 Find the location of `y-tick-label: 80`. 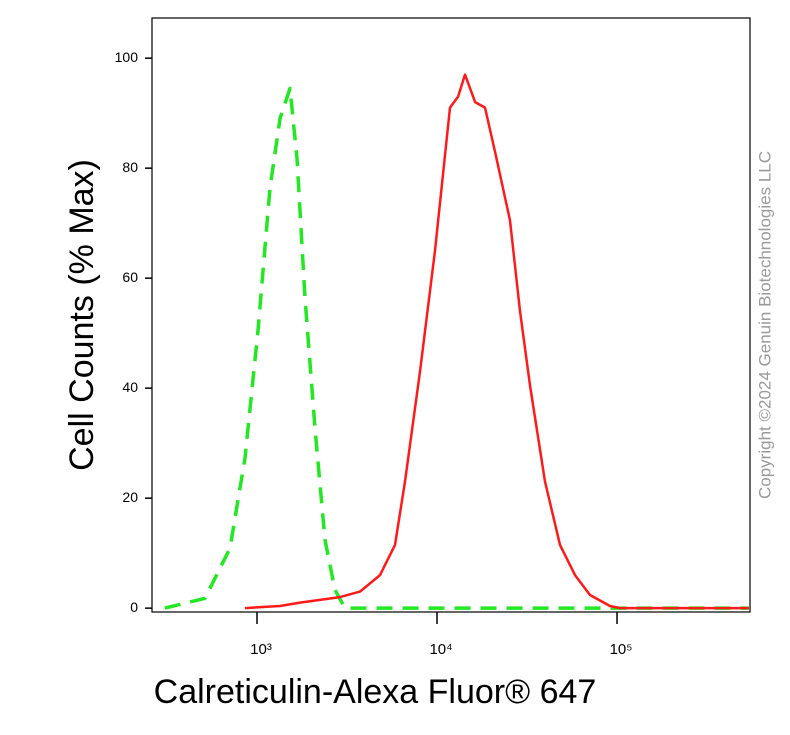

y-tick-label: 80 is located at coordinates (130, 167).